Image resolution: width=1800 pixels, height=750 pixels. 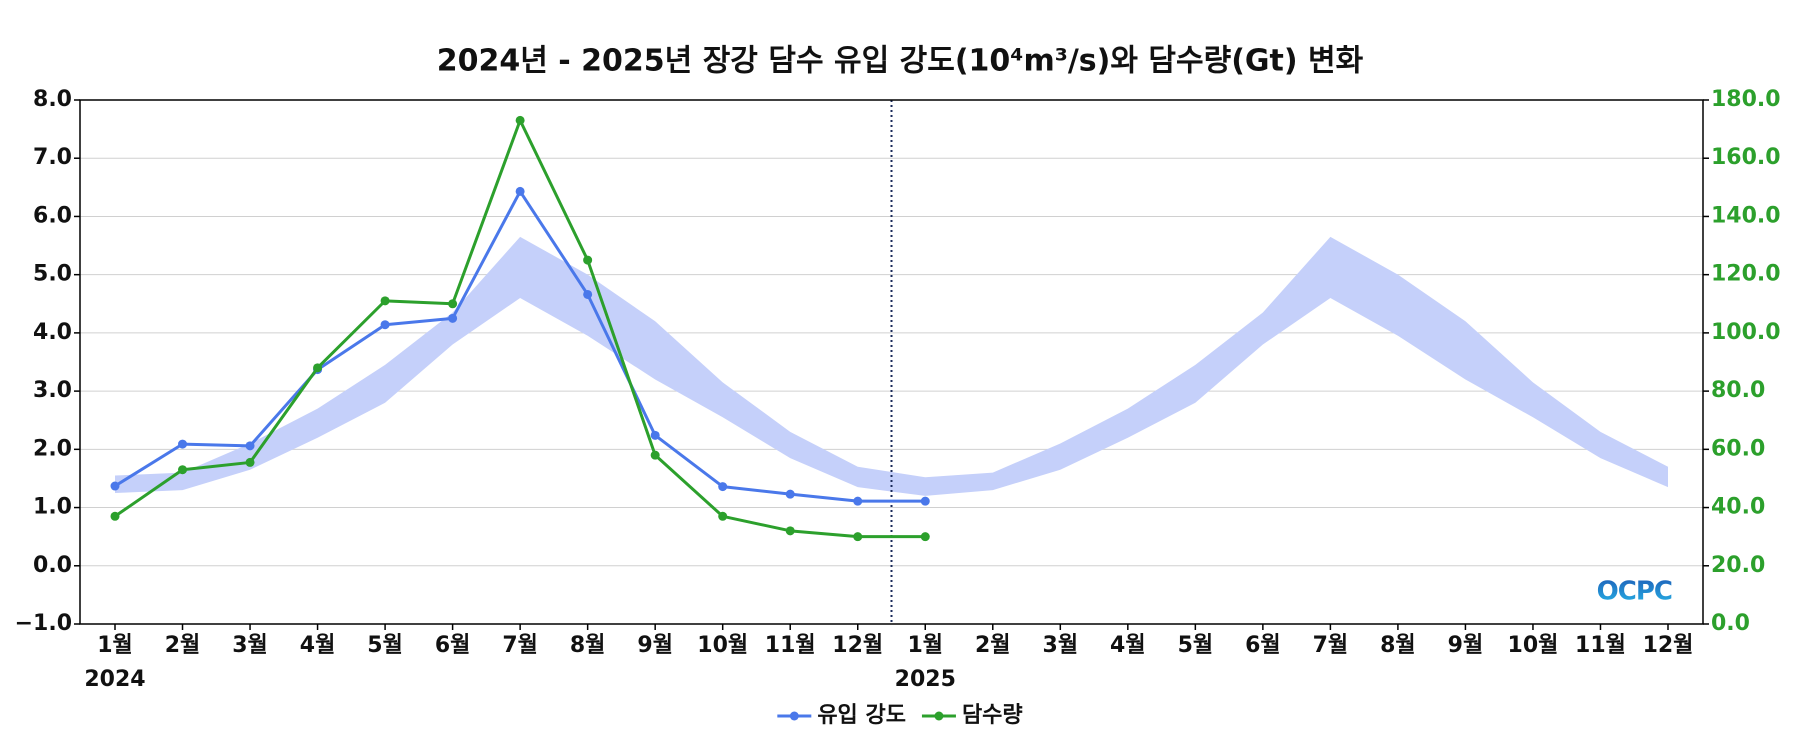 What do you see at coordinates (52, 507) in the screenshot?
I see `y-tick-label: 1.0` at bounding box center [52, 507].